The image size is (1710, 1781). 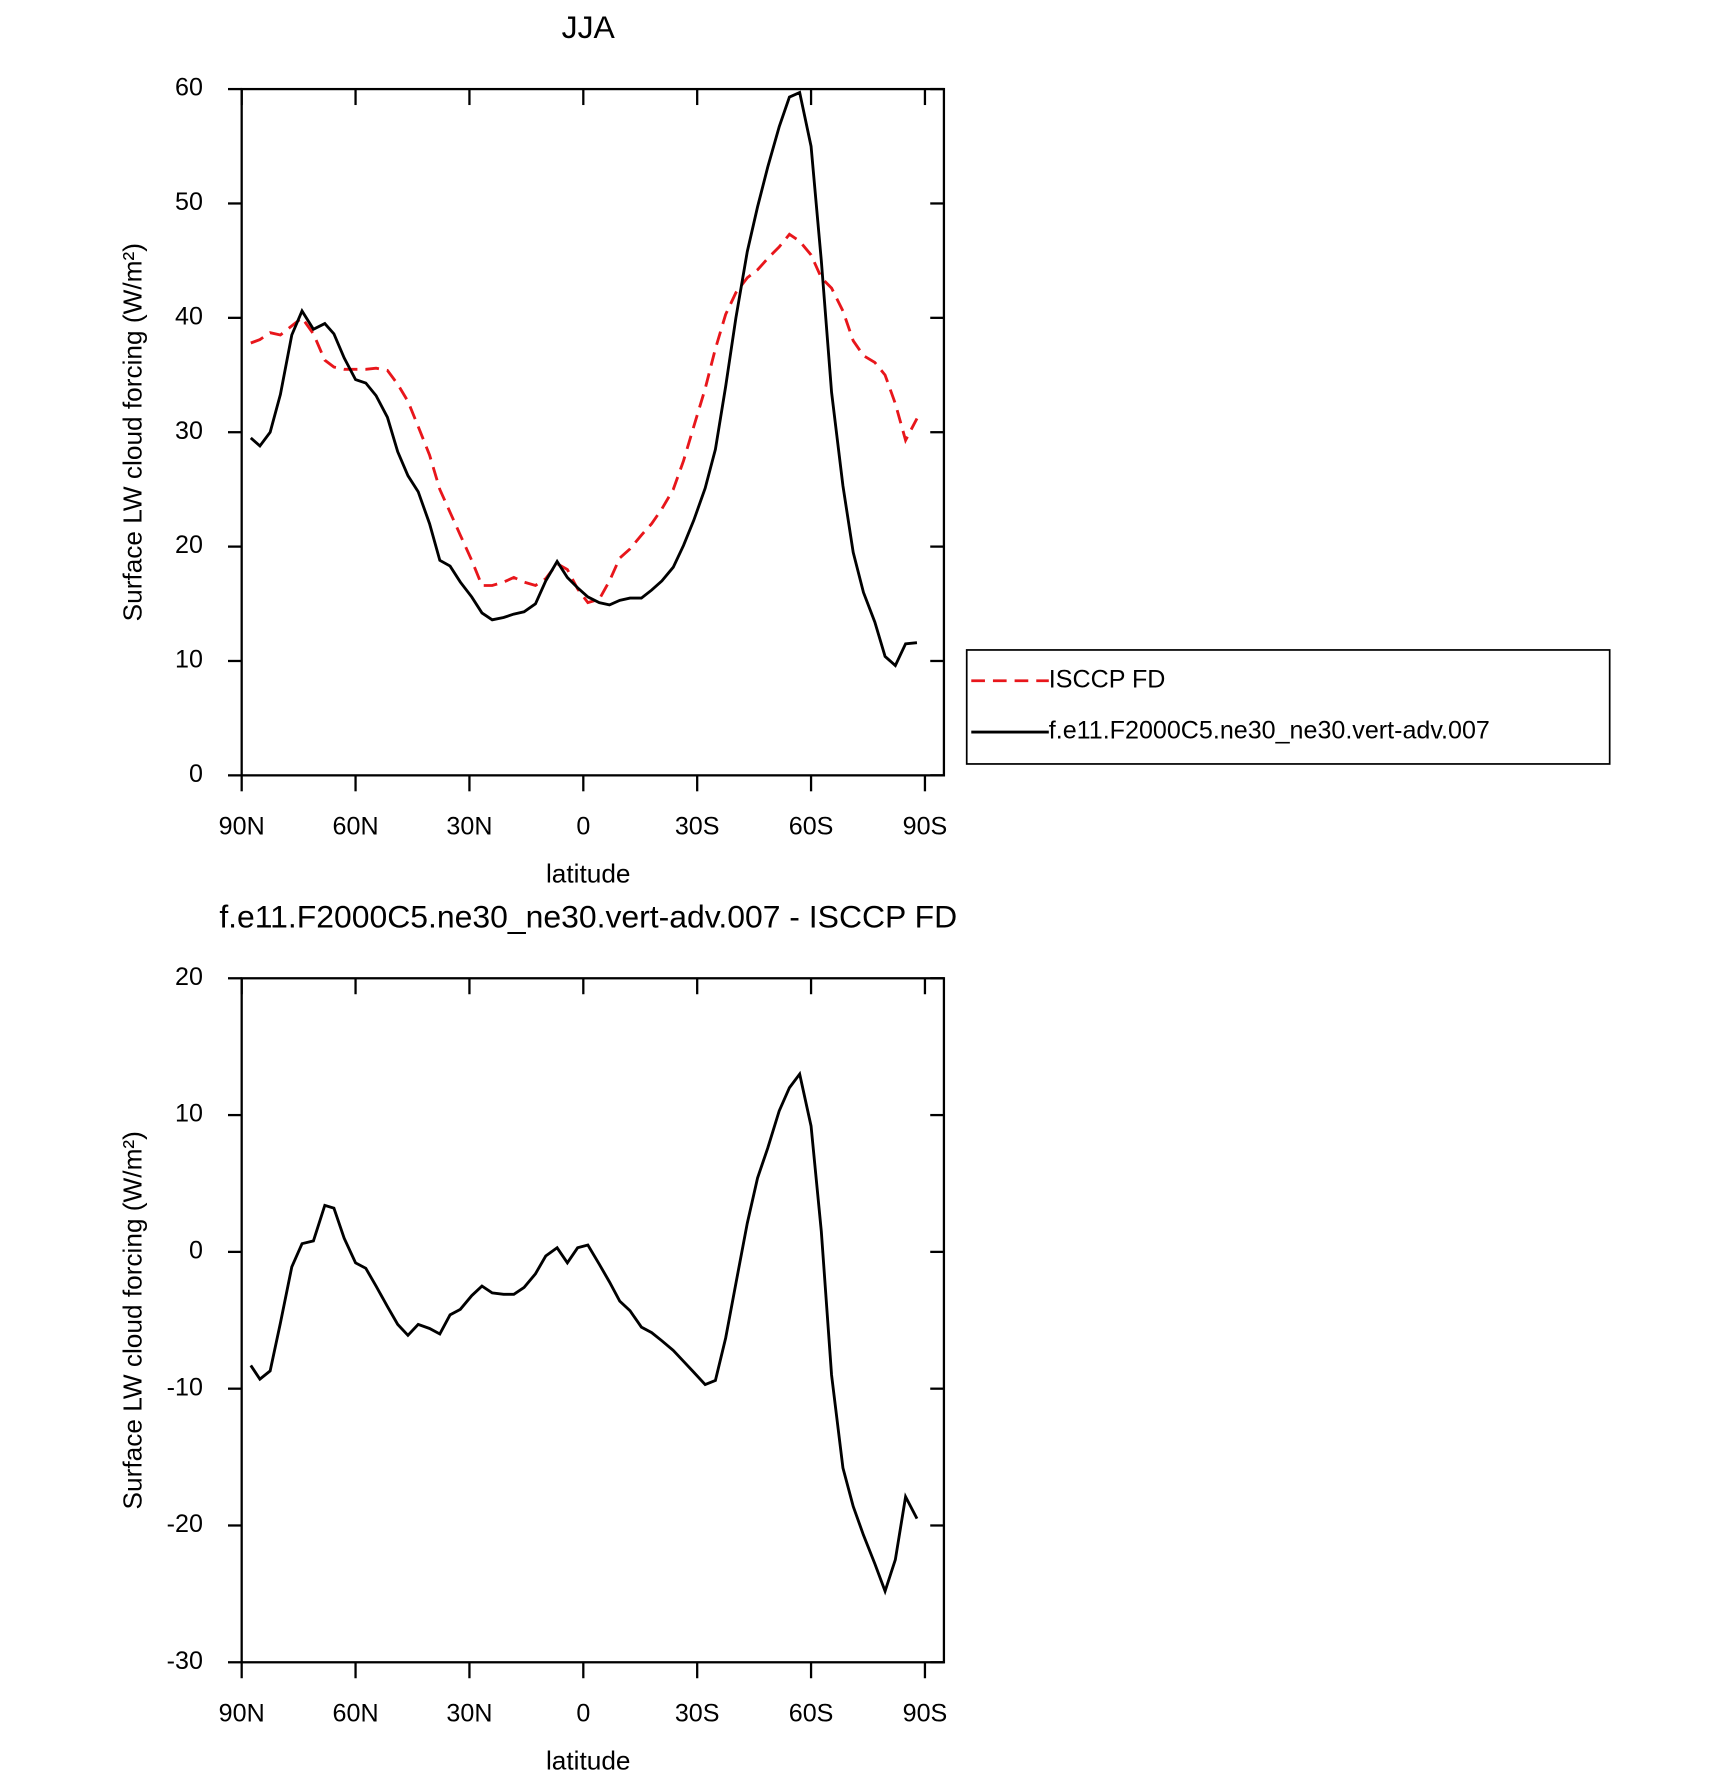 What do you see at coordinates (185, 1524) in the screenshot?
I see `y-tick-label: -20` at bounding box center [185, 1524].